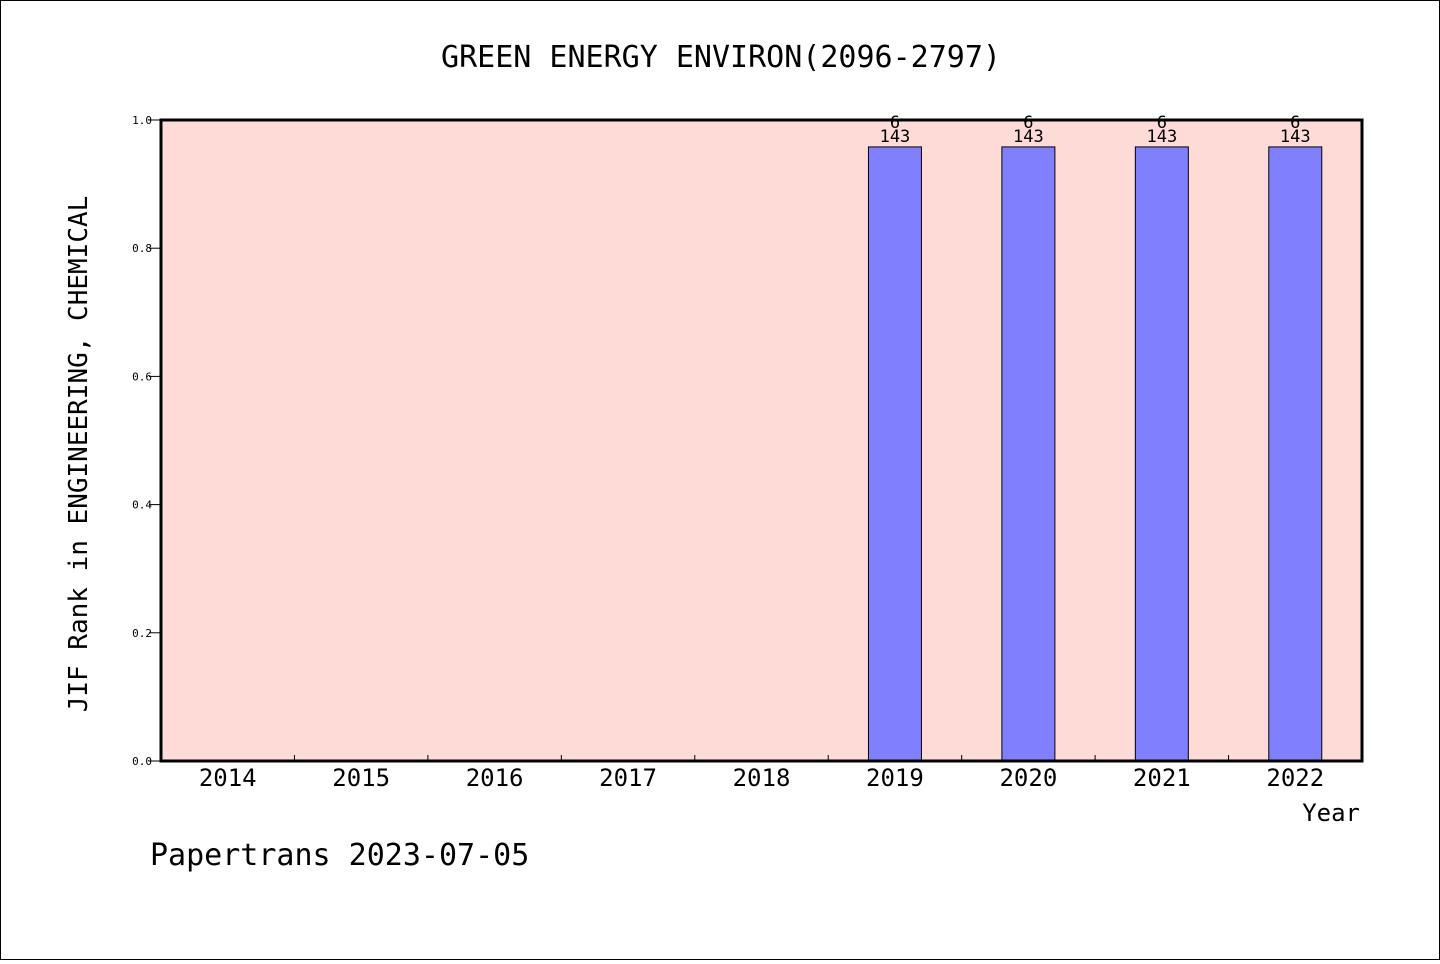  What do you see at coordinates (339, 855) in the screenshot?
I see `footer-caption: Papertrans 2023-07-05` at bounding box center [339, 855].